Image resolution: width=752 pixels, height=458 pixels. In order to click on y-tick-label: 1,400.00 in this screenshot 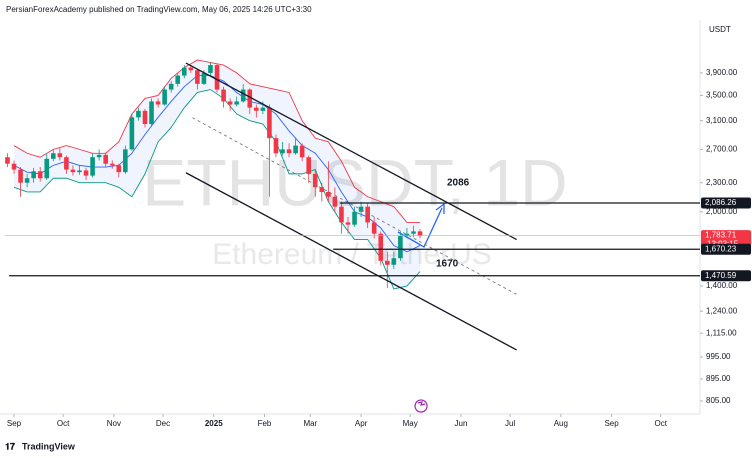, I will do `click(722, 285)`.